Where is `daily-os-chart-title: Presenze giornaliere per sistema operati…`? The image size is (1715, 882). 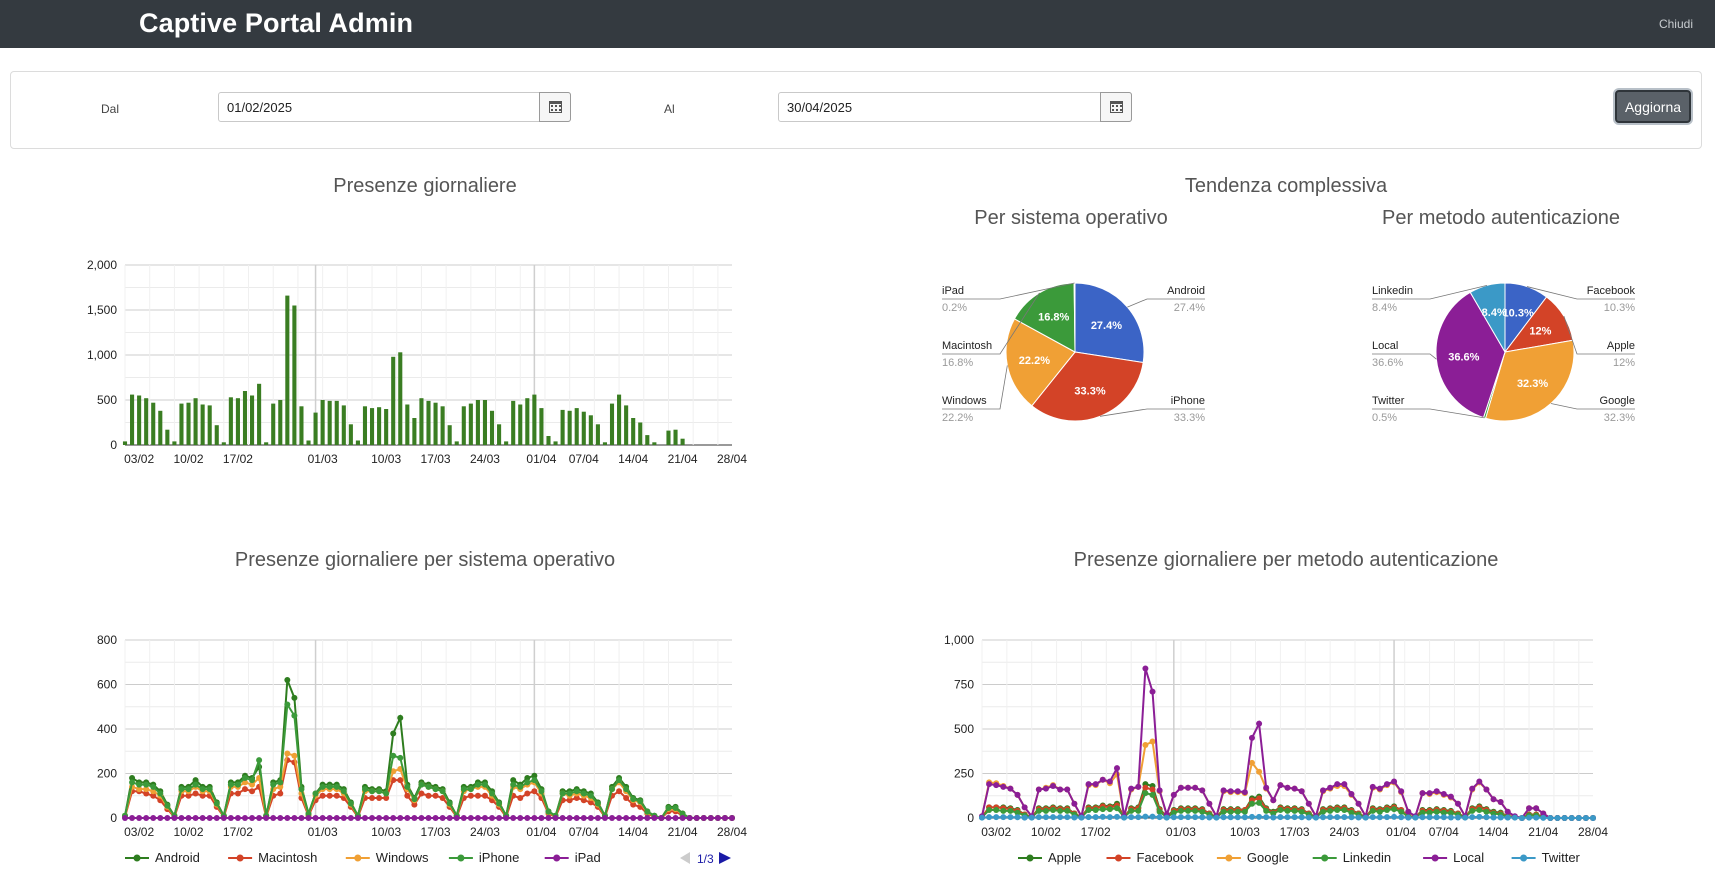
daily-os-chart-title: Presenze giornaliere per sistema operati… is located at coordinates (425, 560).